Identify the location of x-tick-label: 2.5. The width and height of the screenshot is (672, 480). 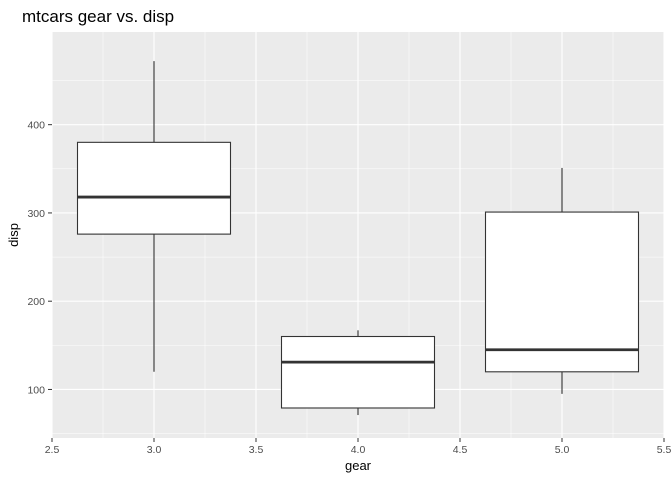
(52, 450).